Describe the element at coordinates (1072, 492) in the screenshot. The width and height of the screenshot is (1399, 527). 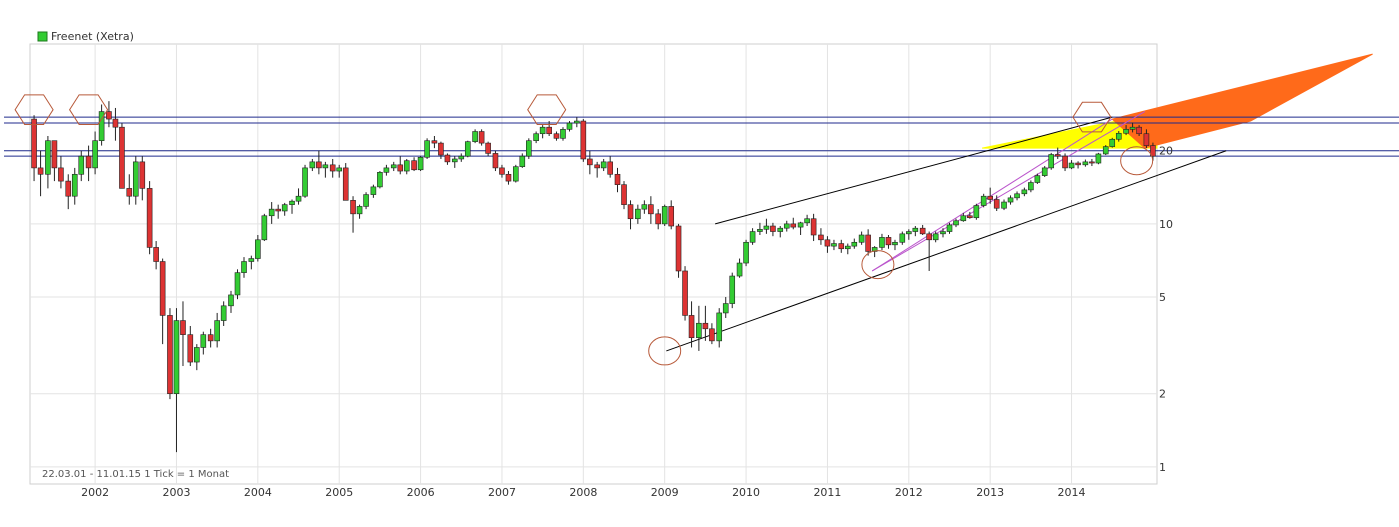
I see `x-tick-label: 2014` at that location.